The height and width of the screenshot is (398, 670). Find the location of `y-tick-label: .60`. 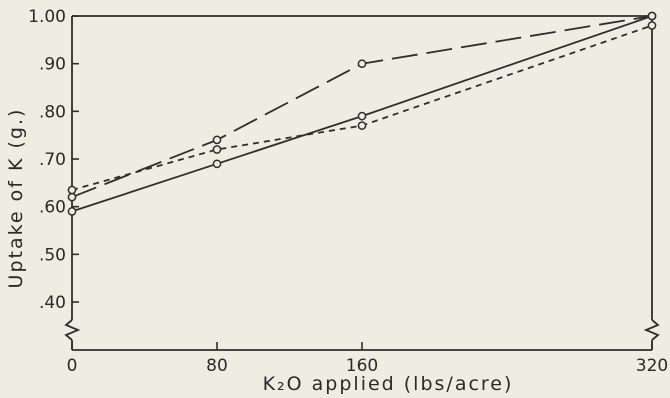

y-tick-label: .60 is located at coordinates (52, 208).